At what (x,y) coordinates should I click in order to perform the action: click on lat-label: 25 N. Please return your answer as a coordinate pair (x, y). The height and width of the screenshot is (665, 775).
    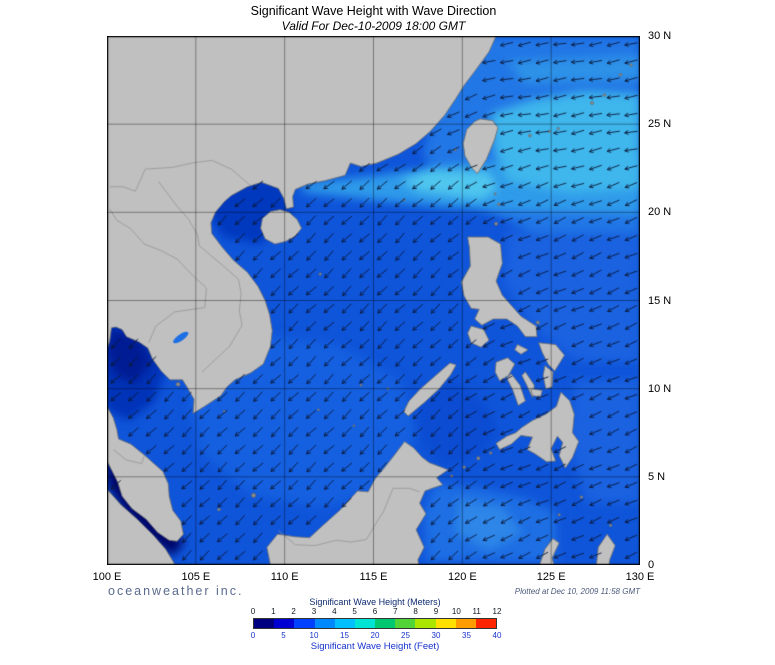
    Looking at the image, I should click on (660, 124).